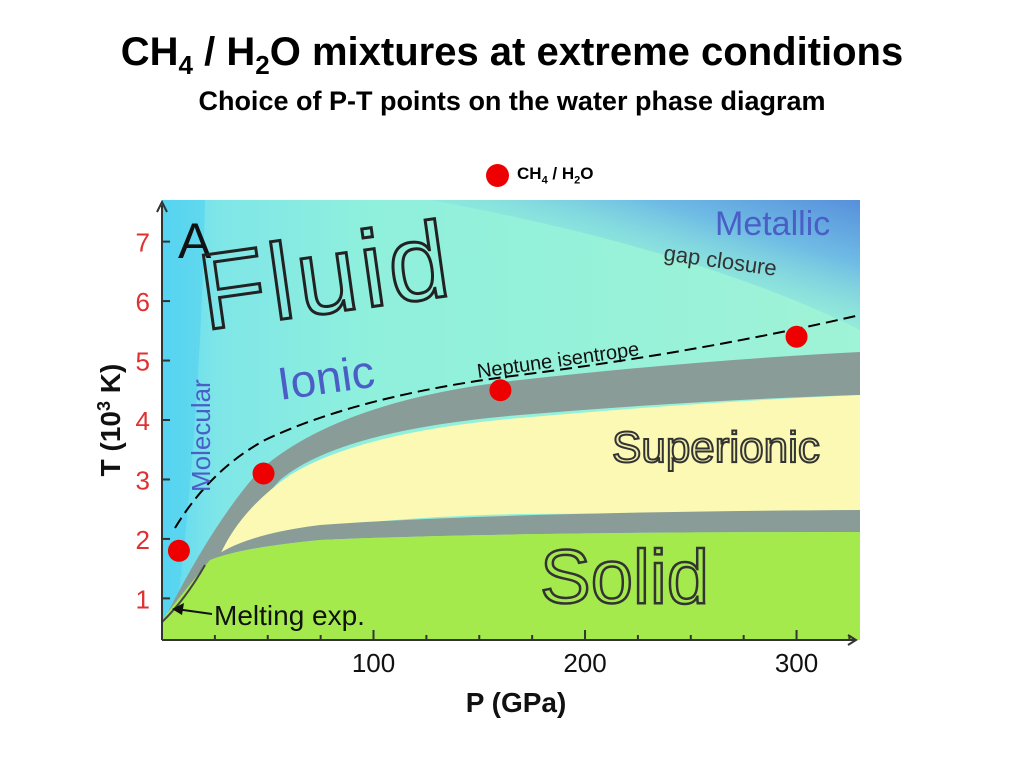 The image size is (1024, 768). I want to click on x-axis-tick-labels: 100 200 300, so click(585, 663).